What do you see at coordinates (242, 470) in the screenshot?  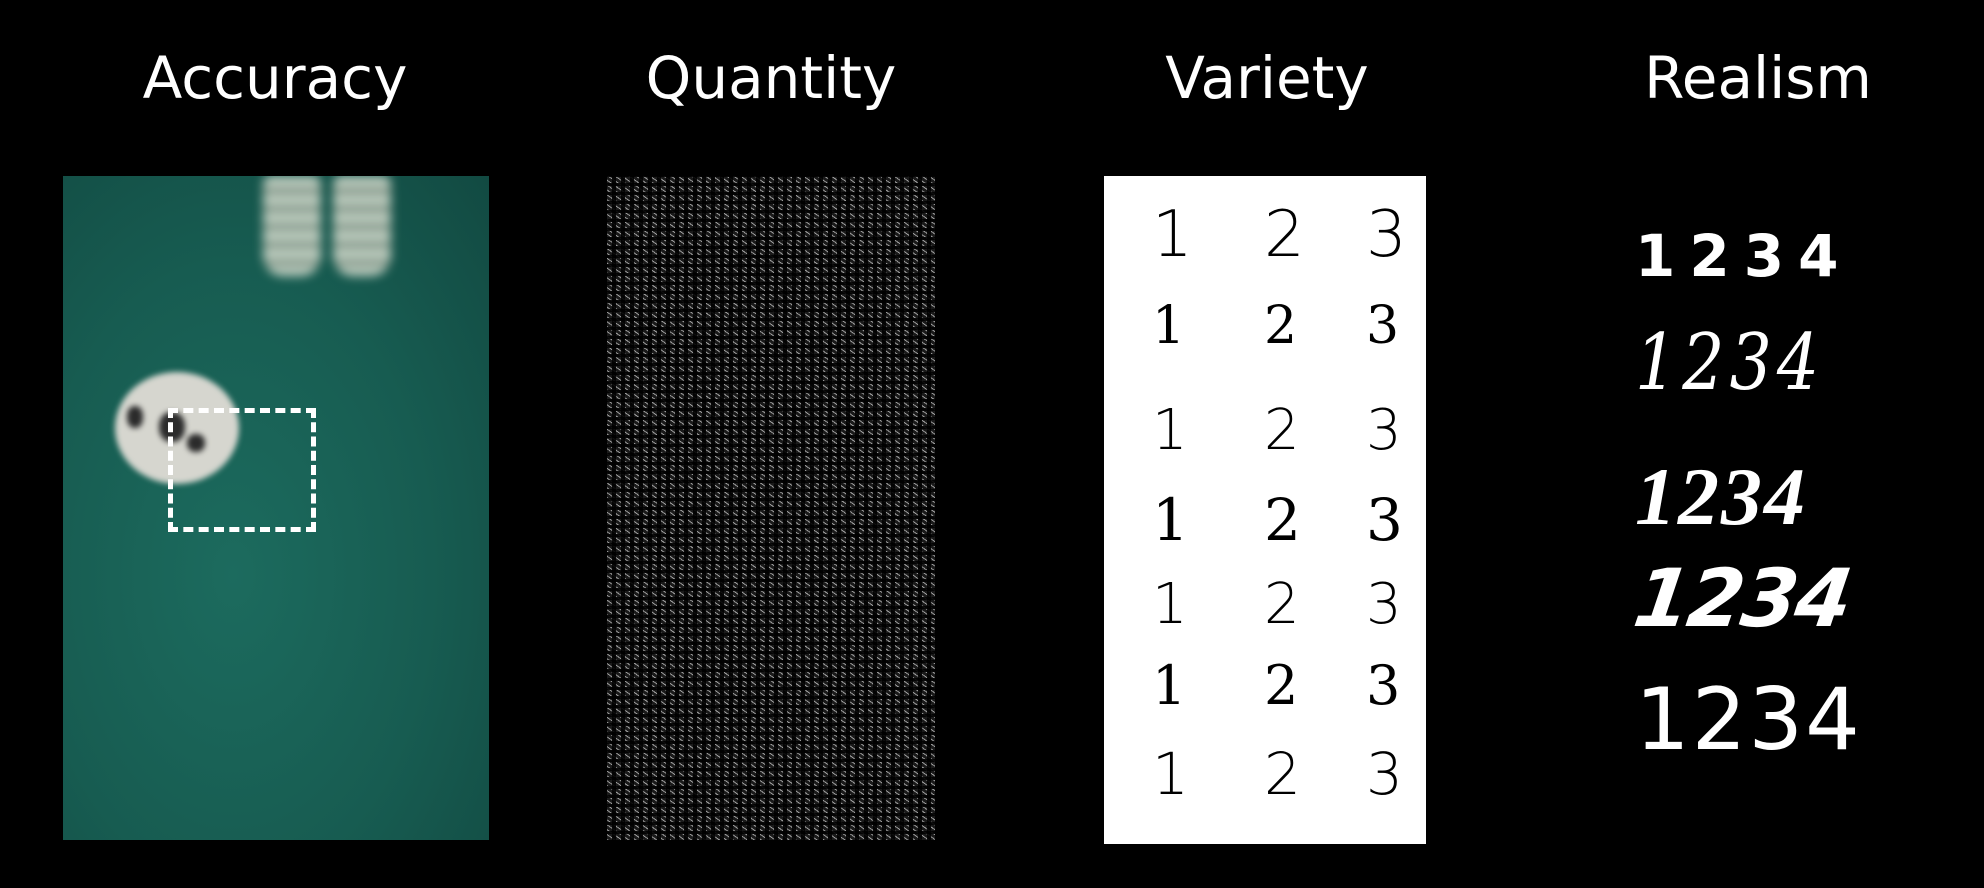 I see `dashed-selection-box` at bounding box center [242, 470].